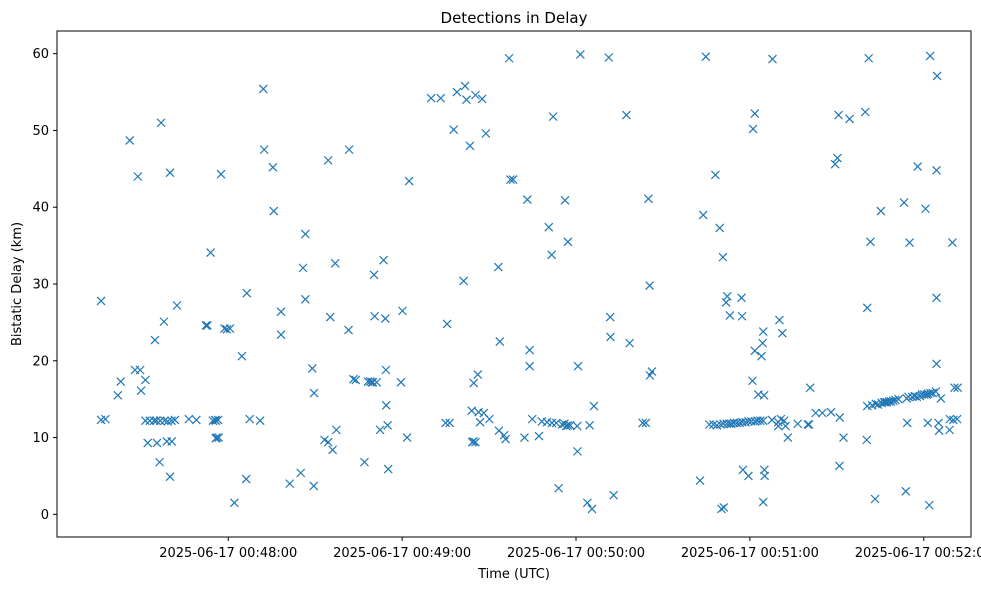 The width and height of the screenshot is (981, 590). I want to click on y-axis-label: Bistatic Delay (km), so click(17, 284).